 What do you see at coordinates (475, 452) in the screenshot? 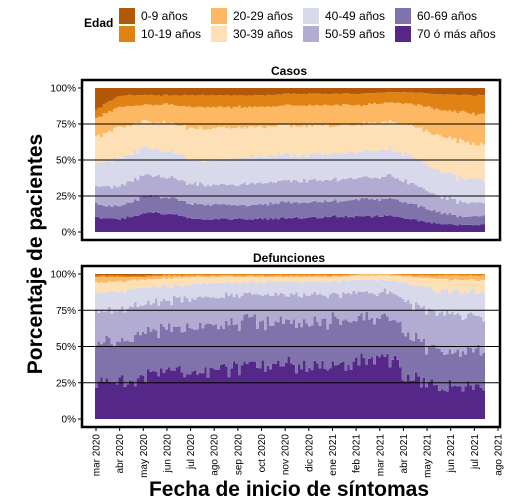
I see `x-tick-label: jul 2021` at bounding box center [475, 452].